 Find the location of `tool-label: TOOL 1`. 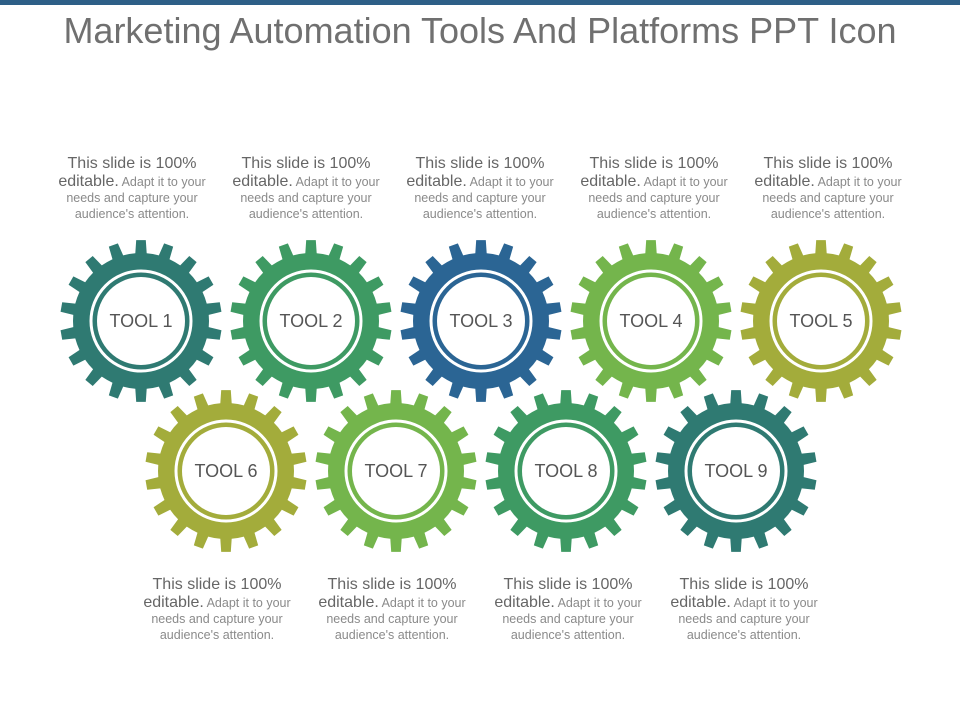

tool-label: TOOL 1 is located at coordinates (141, 320).